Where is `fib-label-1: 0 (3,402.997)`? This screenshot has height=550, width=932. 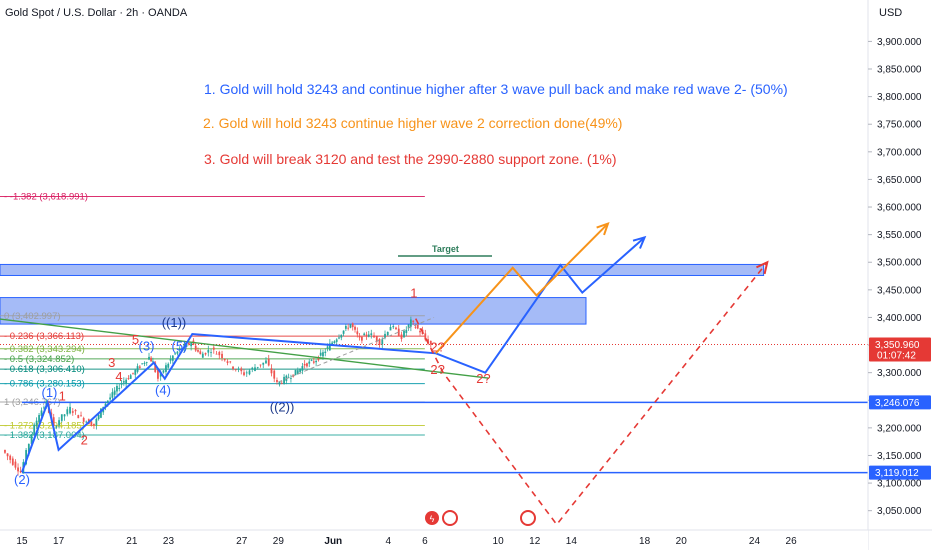
fib-label-1: 0 (3,402.997) is located at coordinates (32, 316).